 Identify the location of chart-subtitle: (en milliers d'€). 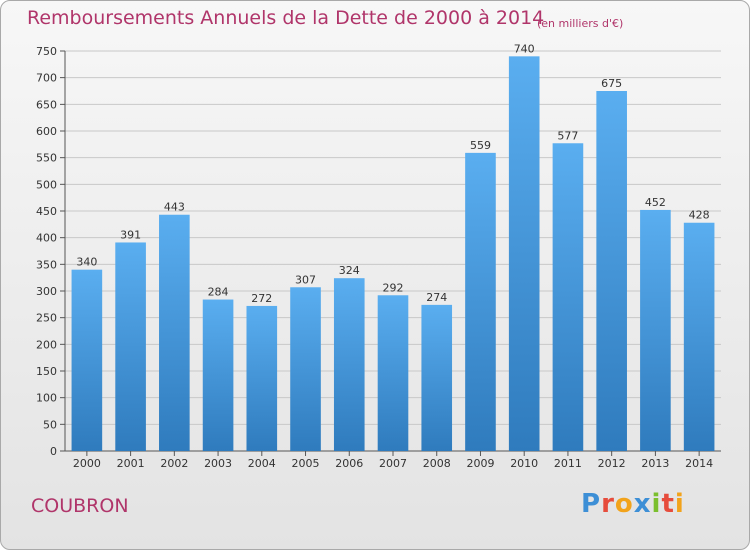
(580, 23).